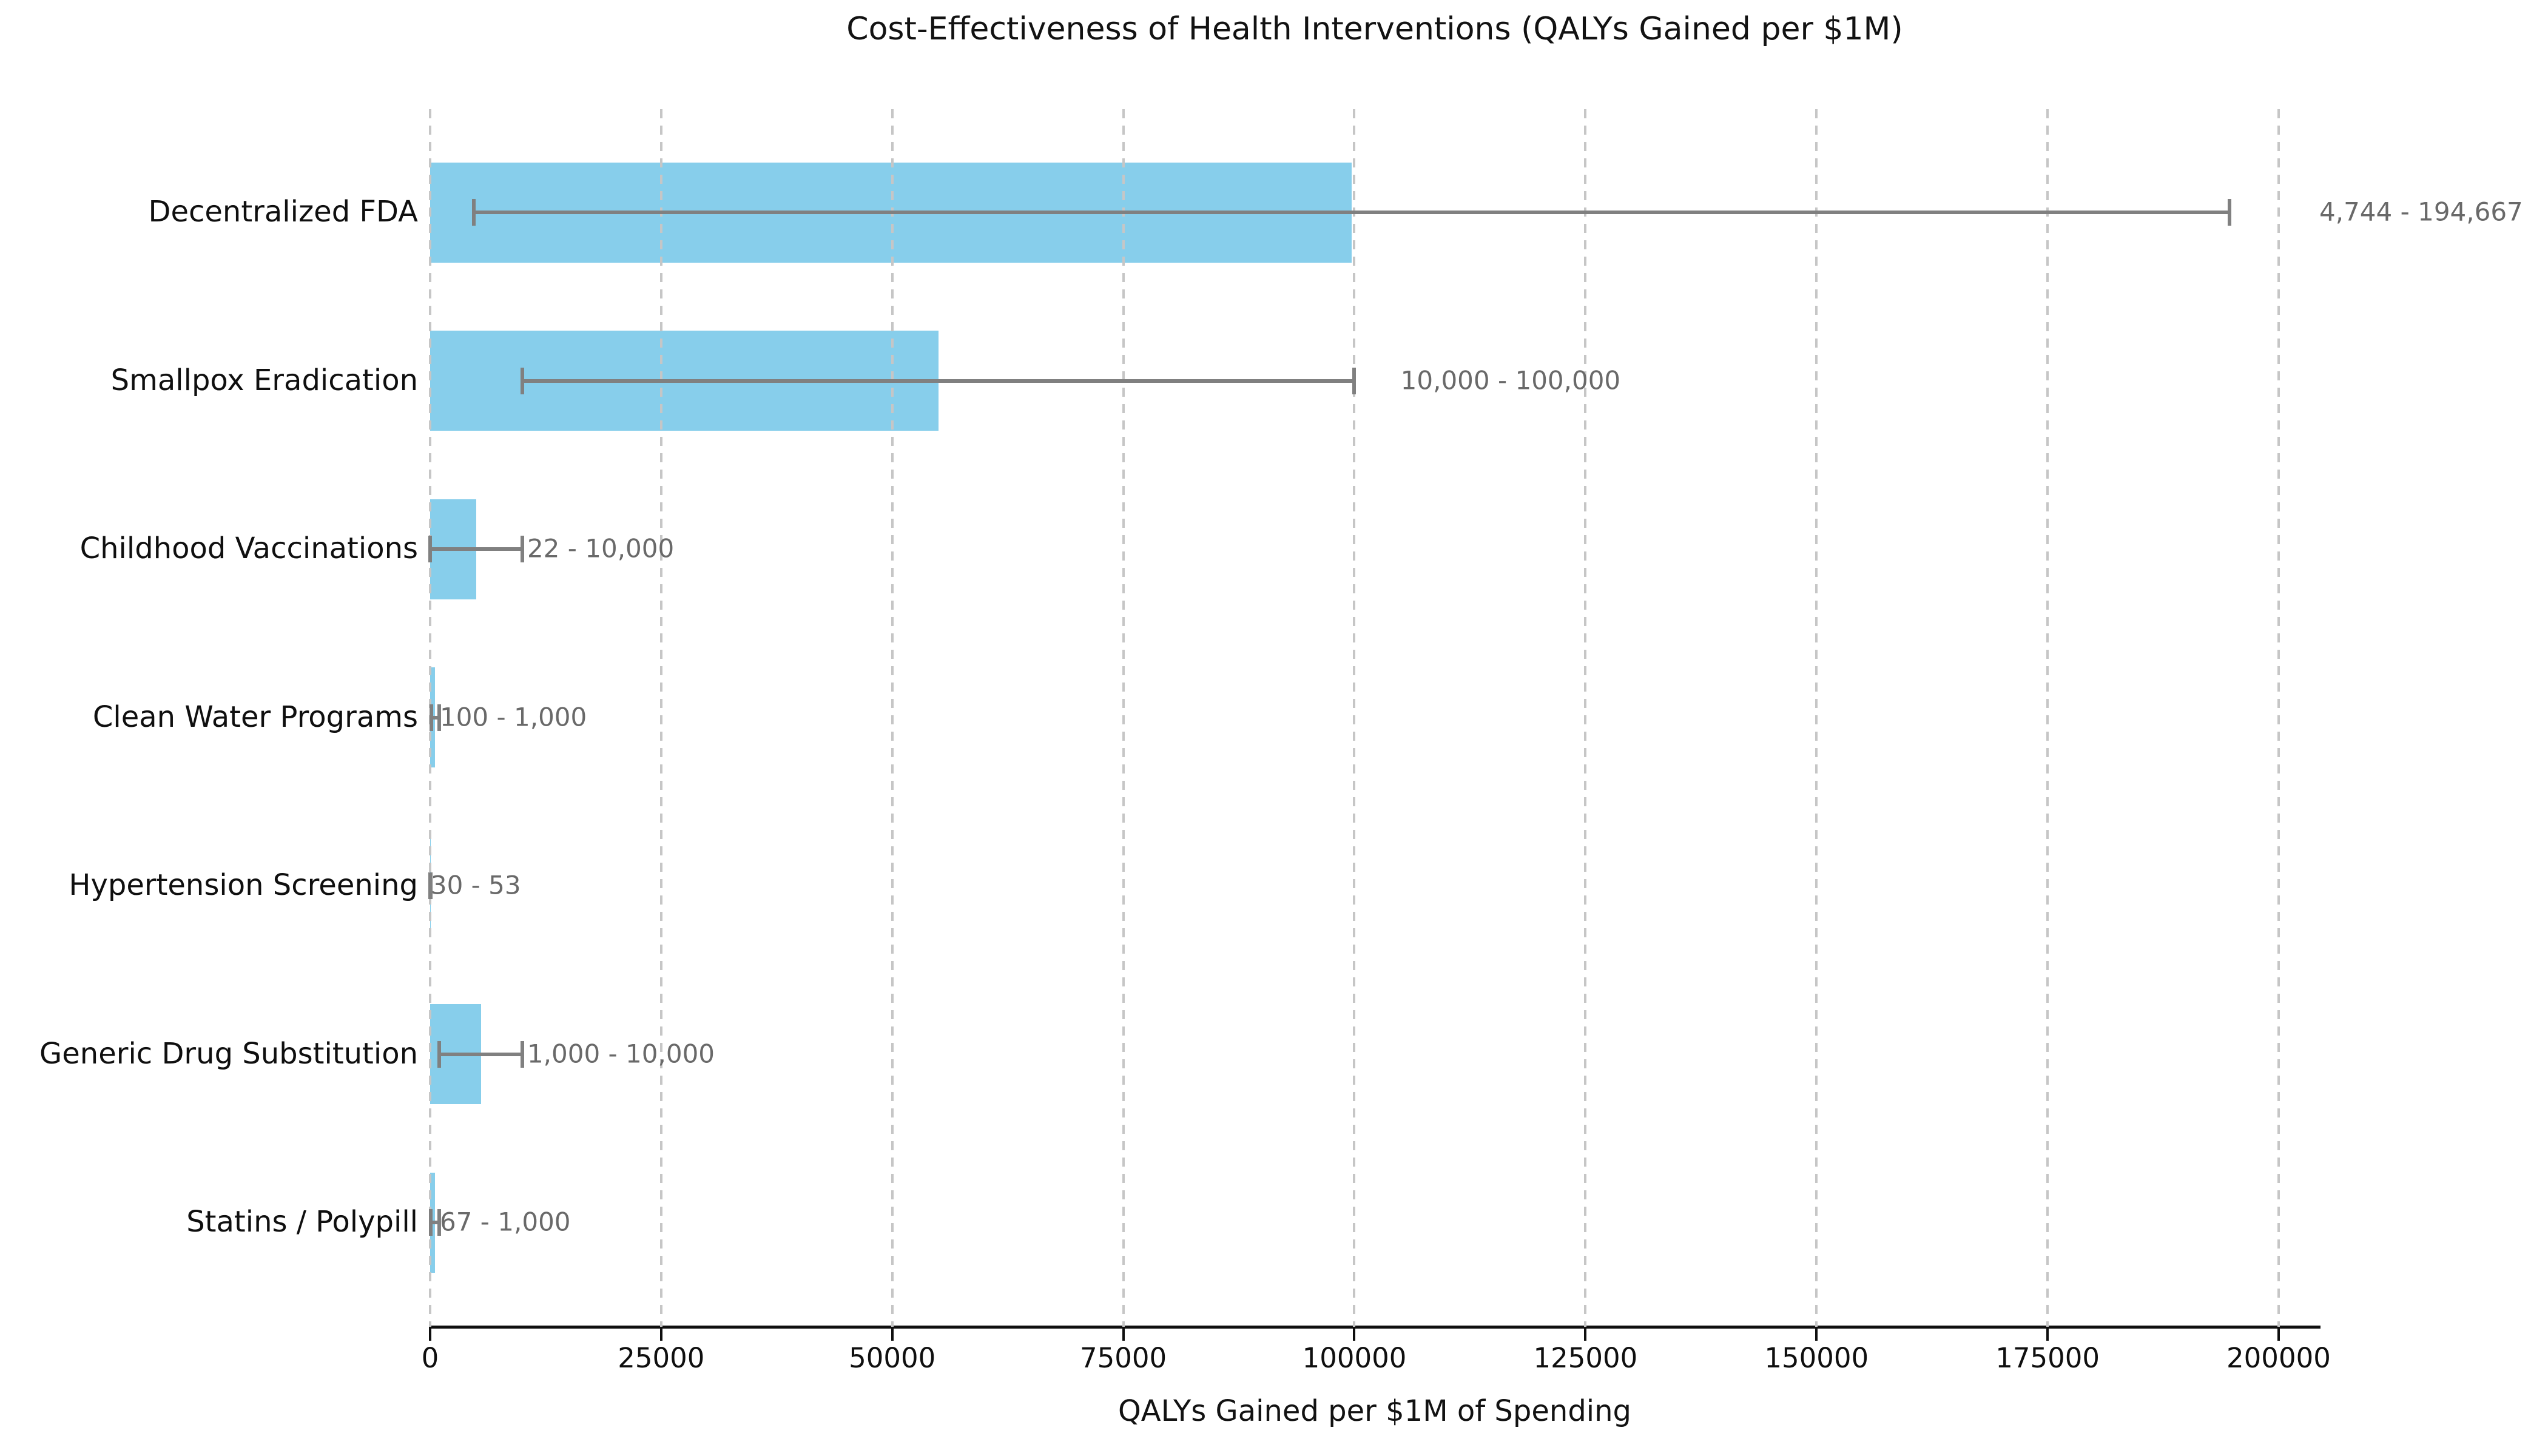 The image size is (2548, 1456). Describe the element at coordinates (513, 717) in the screenshot. I see `range-label: 100 - 1,000` at that location.